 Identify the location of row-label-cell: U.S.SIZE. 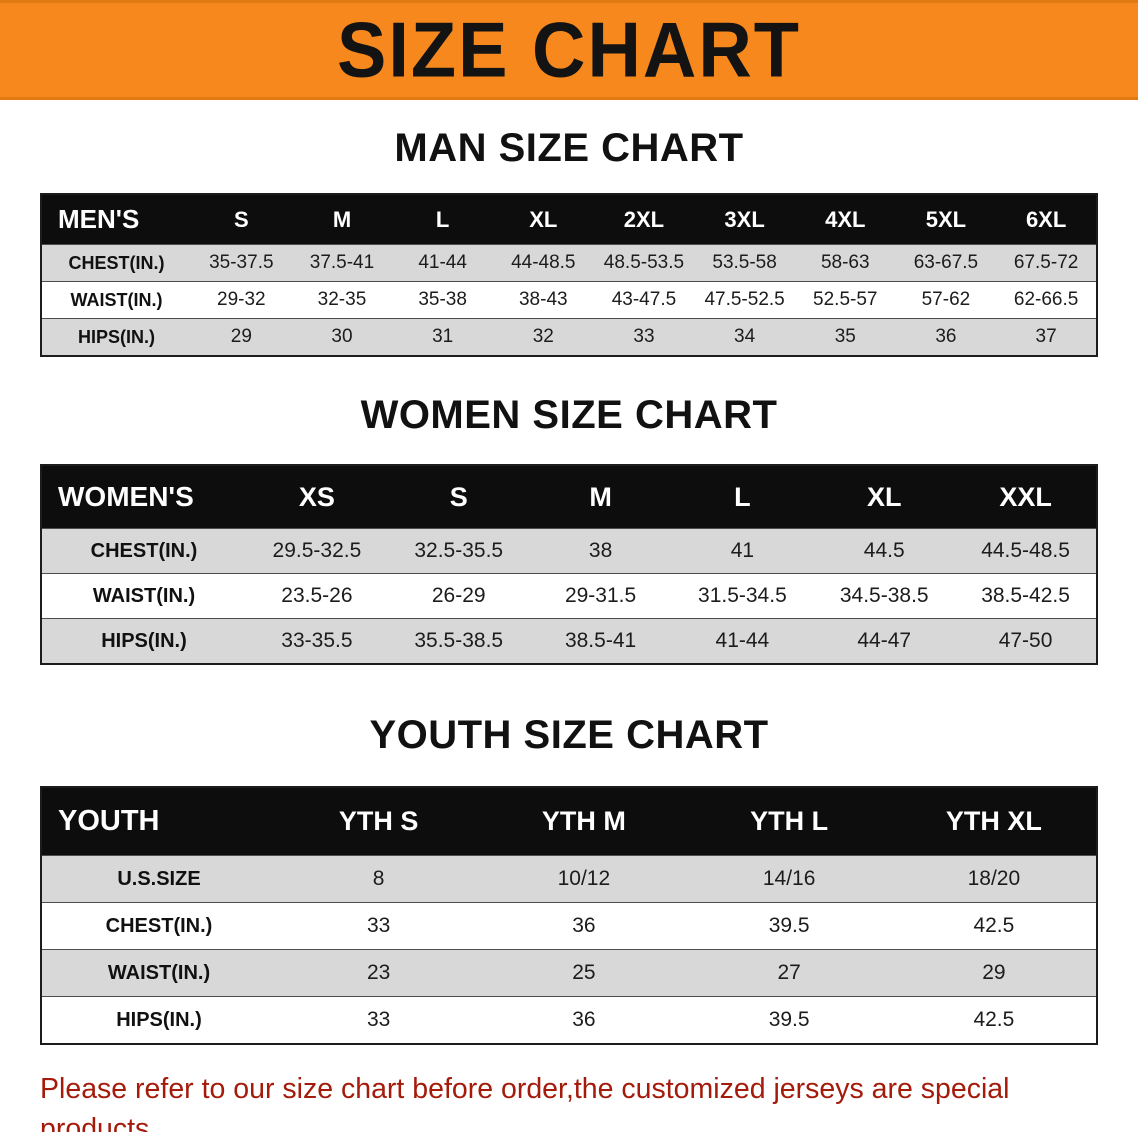
(159, 878).